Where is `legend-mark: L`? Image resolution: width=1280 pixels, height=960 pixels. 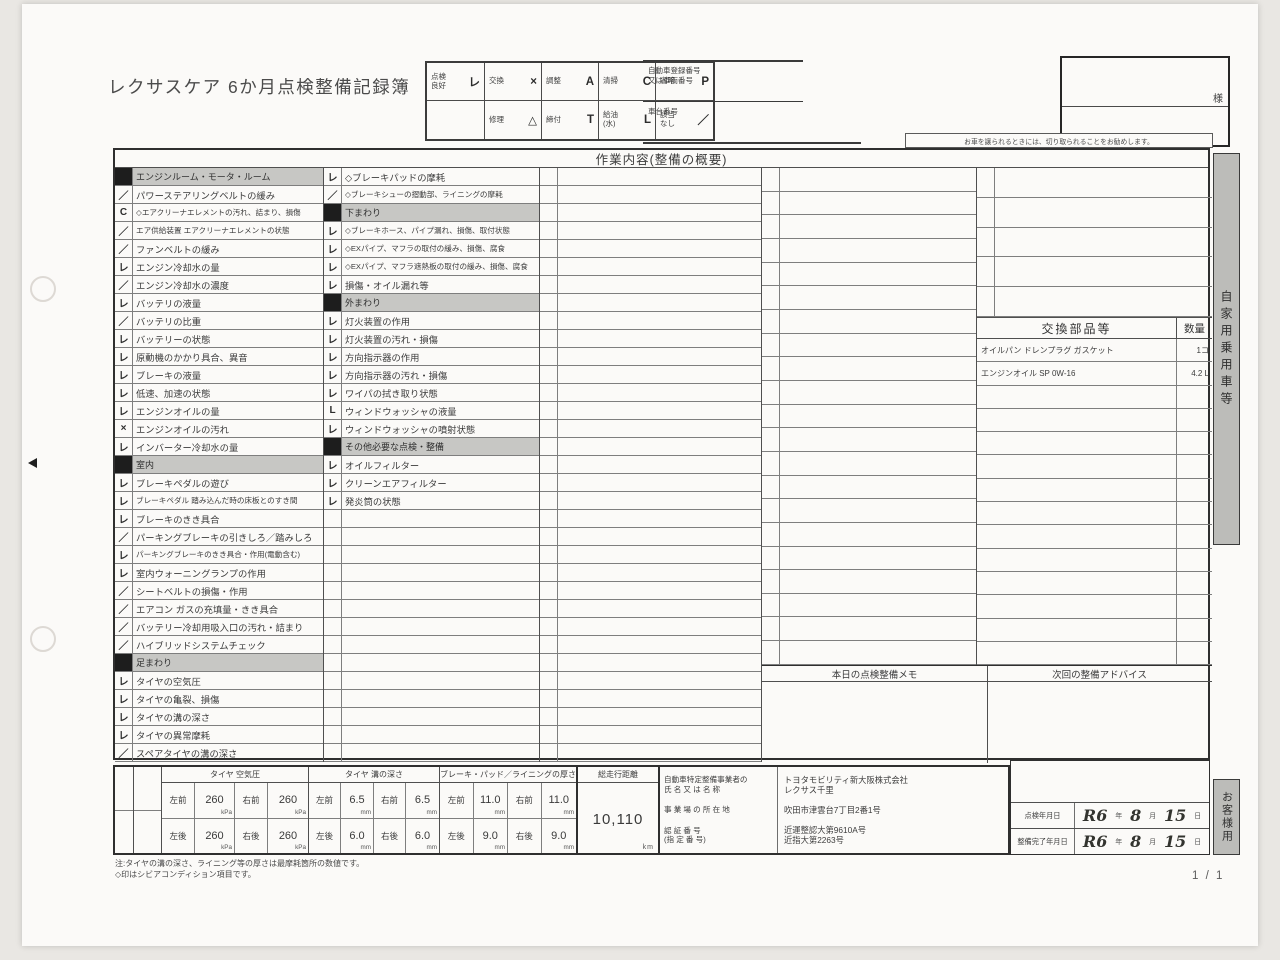
legend-mark: L is located at coordinates (647, 120).